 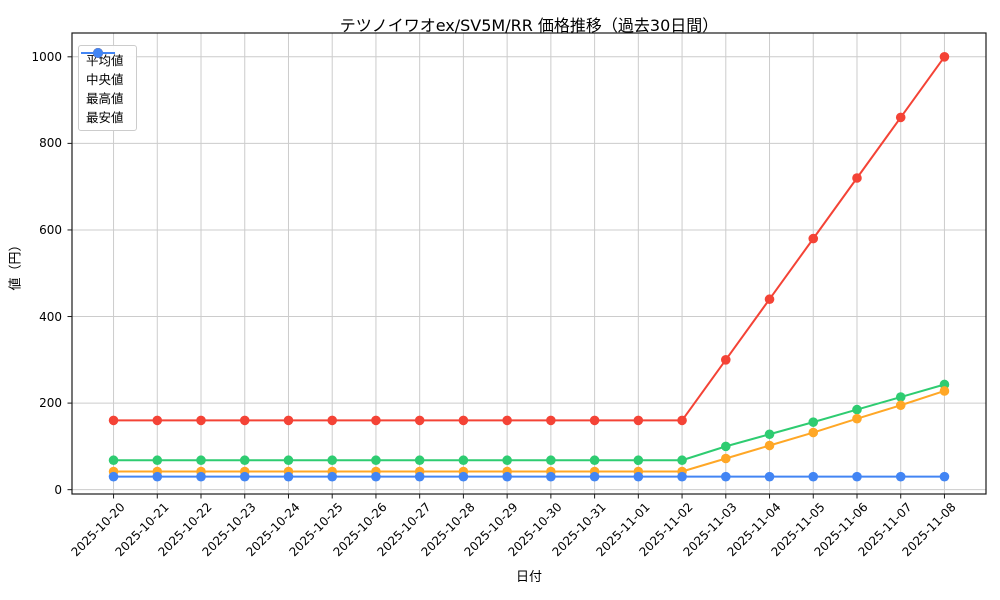 I want to click on legend-item-max: 最高値, so click(x=102, y=77).